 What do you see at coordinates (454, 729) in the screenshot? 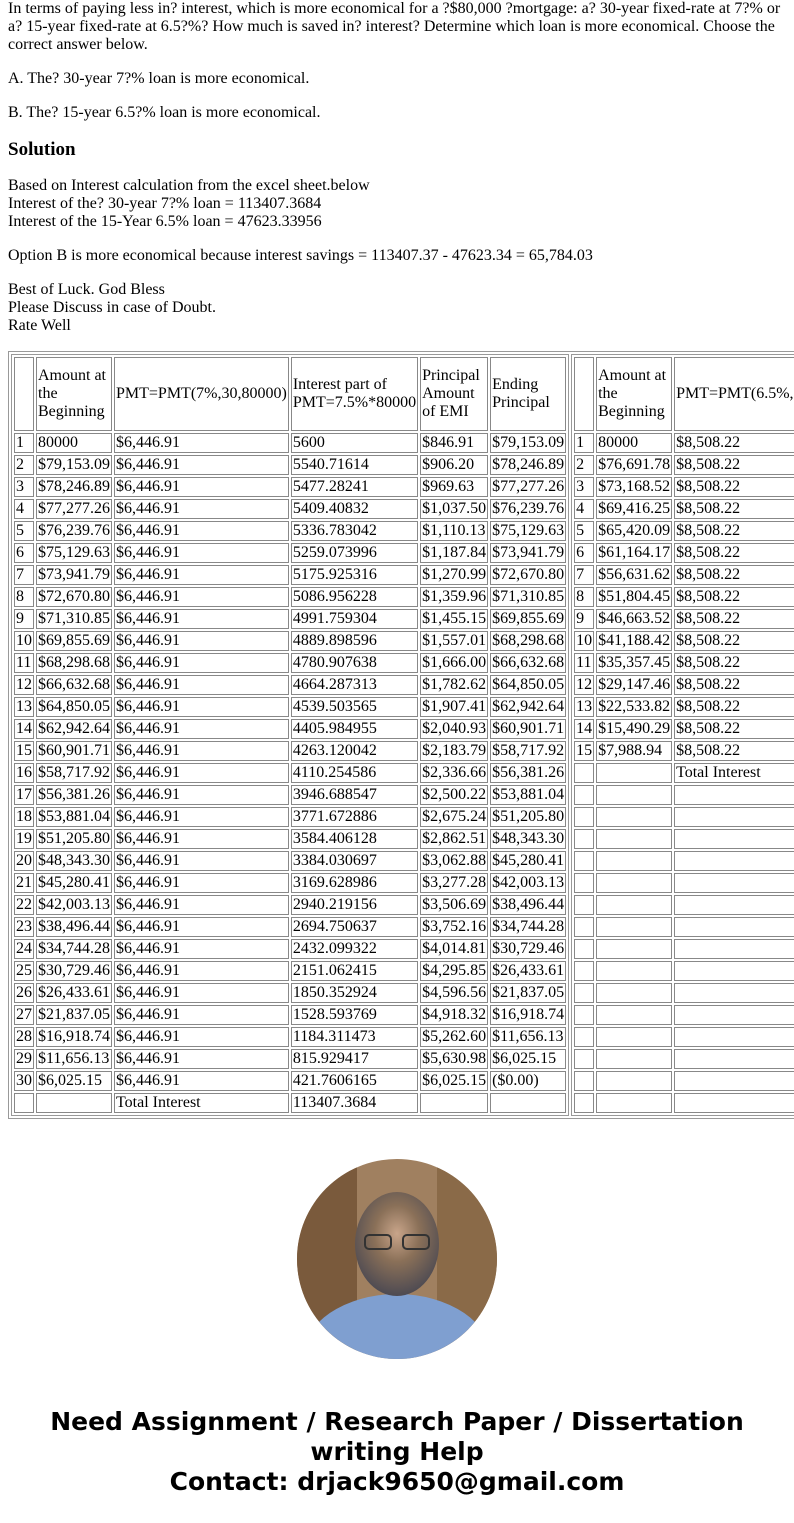
I see `cell: $2,040.93` at bounding box center [454, 729].